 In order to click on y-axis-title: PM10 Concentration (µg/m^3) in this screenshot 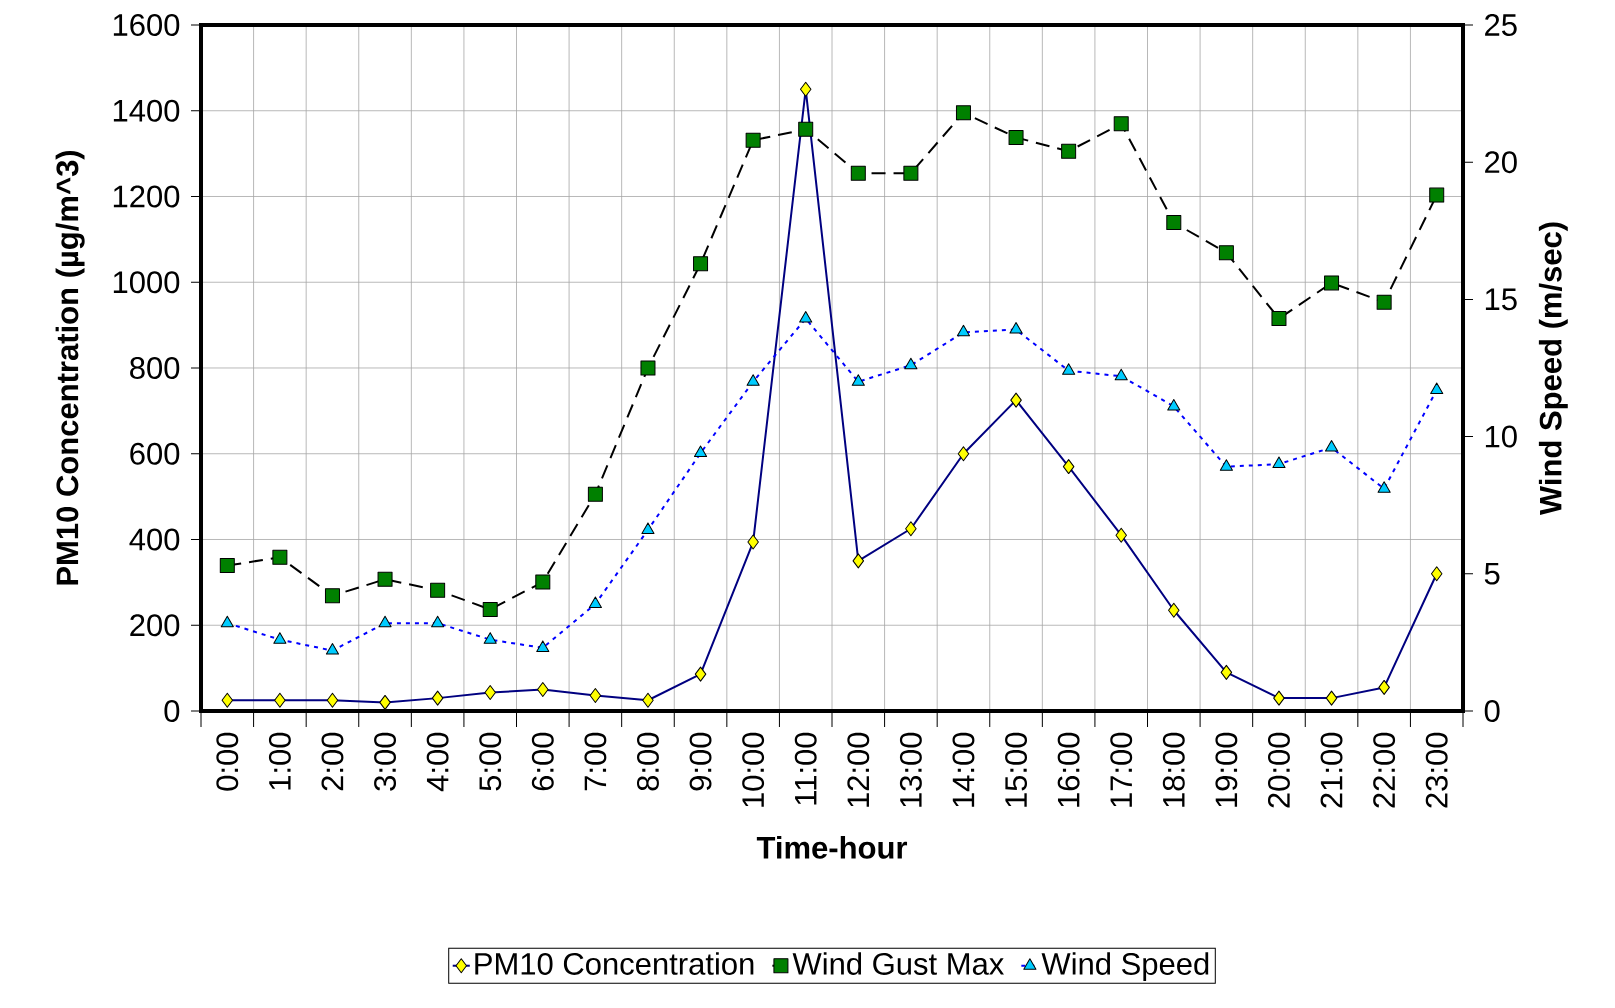, I will do `click(70, 367)`.